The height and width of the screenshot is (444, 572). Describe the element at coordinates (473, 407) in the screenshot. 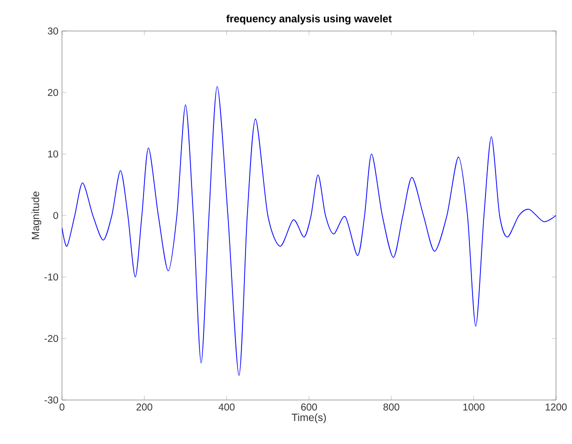

I see `x-tick-label: 1000` at that location.